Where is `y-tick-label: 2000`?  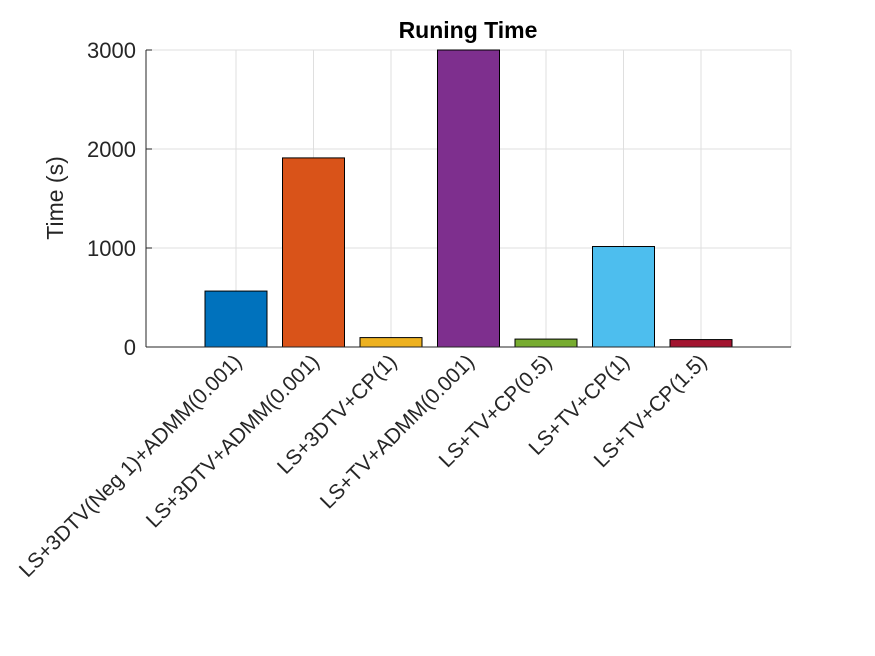 y-tick-label: 2000 is located at coordinates (111, 149).